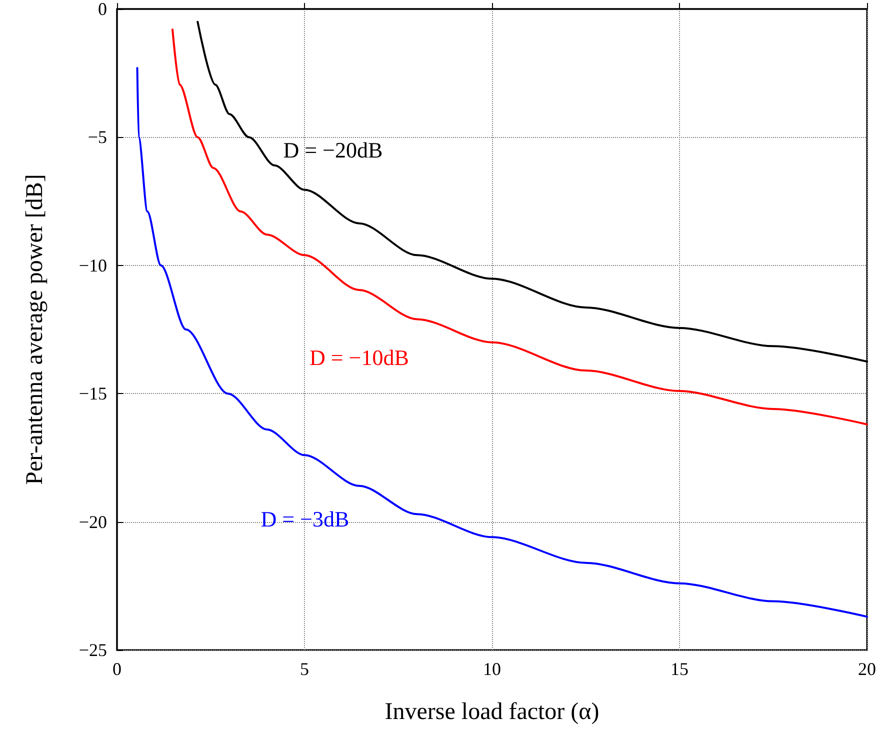 The width and height of the screenshot is (882, 746). Describe the element at coordinates (679, 669) in the screenshot. I see `x-tick-label: 15` at that location.